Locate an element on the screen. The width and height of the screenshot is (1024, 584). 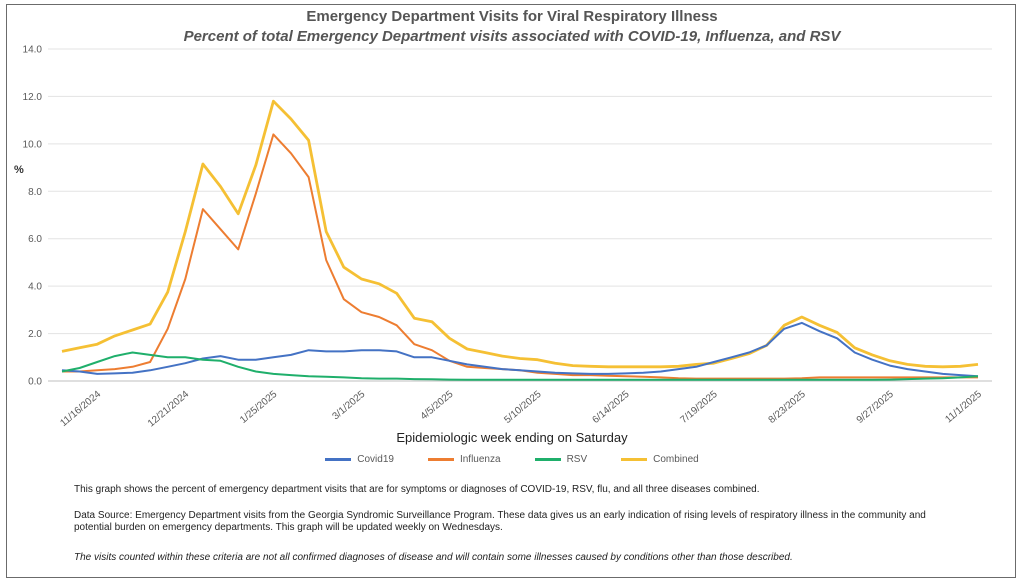
y-tick-label: 8.0 is located at coordinates (35, 192).